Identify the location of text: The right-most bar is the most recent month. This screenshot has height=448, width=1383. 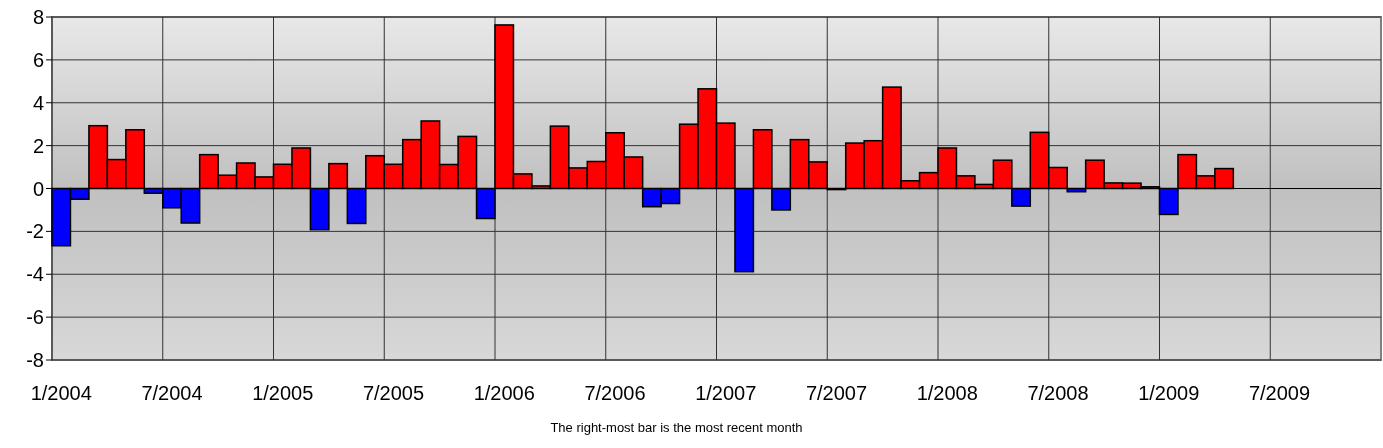
(676, 427).